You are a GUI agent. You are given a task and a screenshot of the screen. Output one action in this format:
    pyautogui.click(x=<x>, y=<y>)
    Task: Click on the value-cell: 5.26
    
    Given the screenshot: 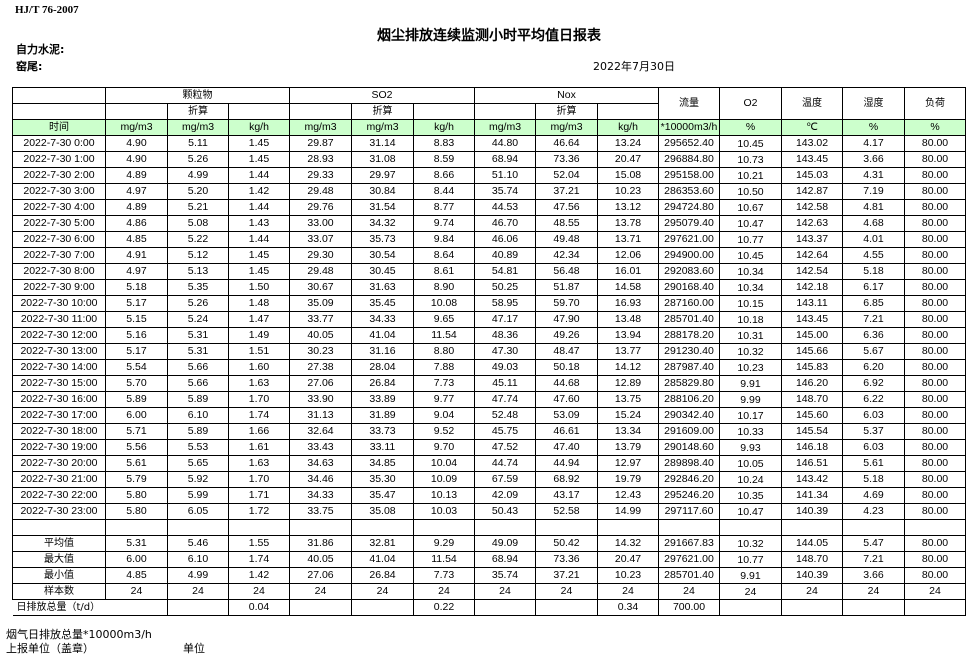 What is the action you would take?
    pyautogui.click(x=198, y=159)
    